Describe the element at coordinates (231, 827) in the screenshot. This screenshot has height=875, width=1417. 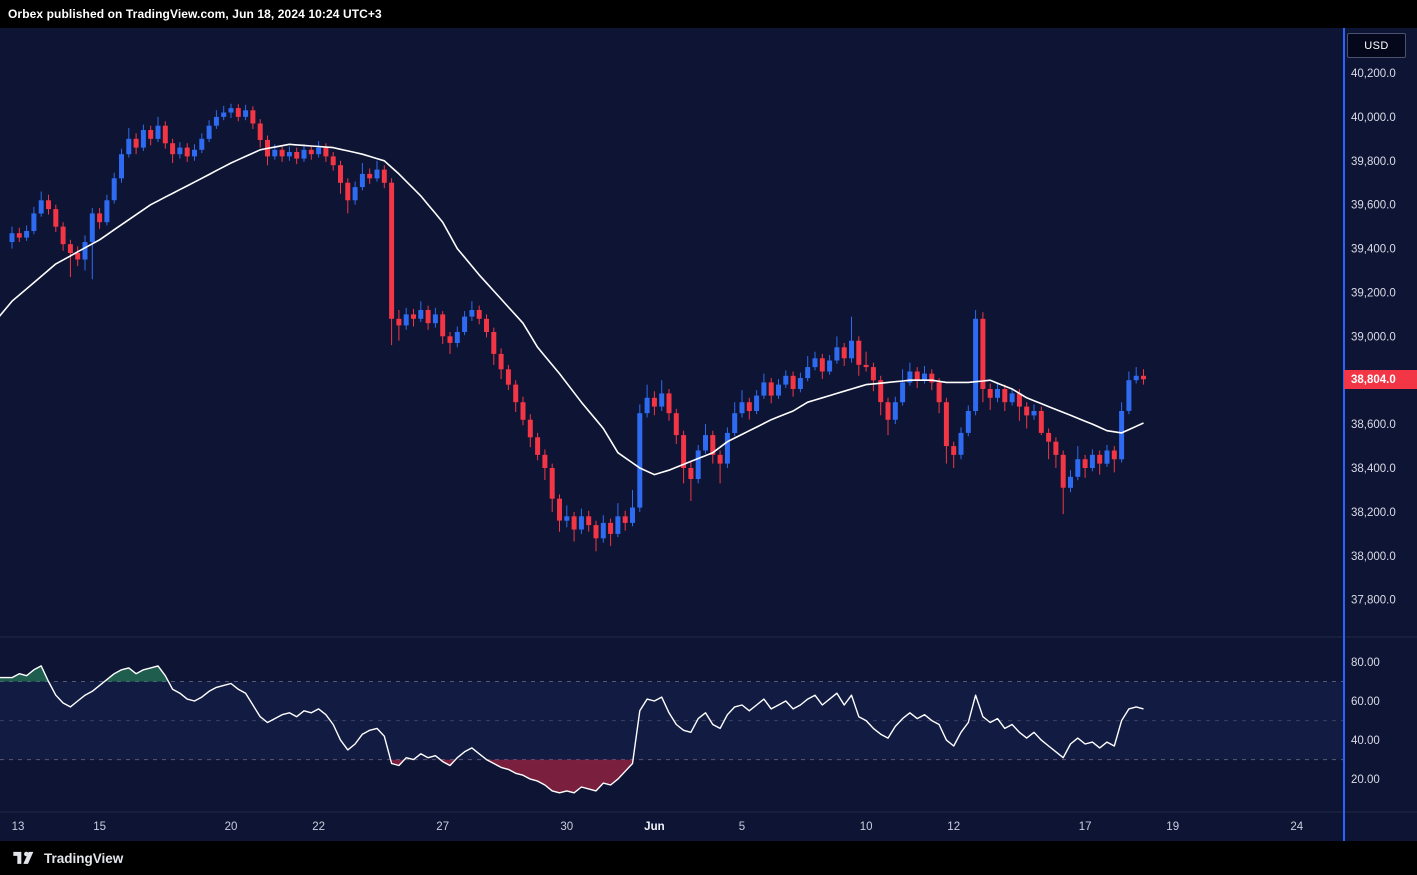
I see `time-axis-label: 20` at that location.